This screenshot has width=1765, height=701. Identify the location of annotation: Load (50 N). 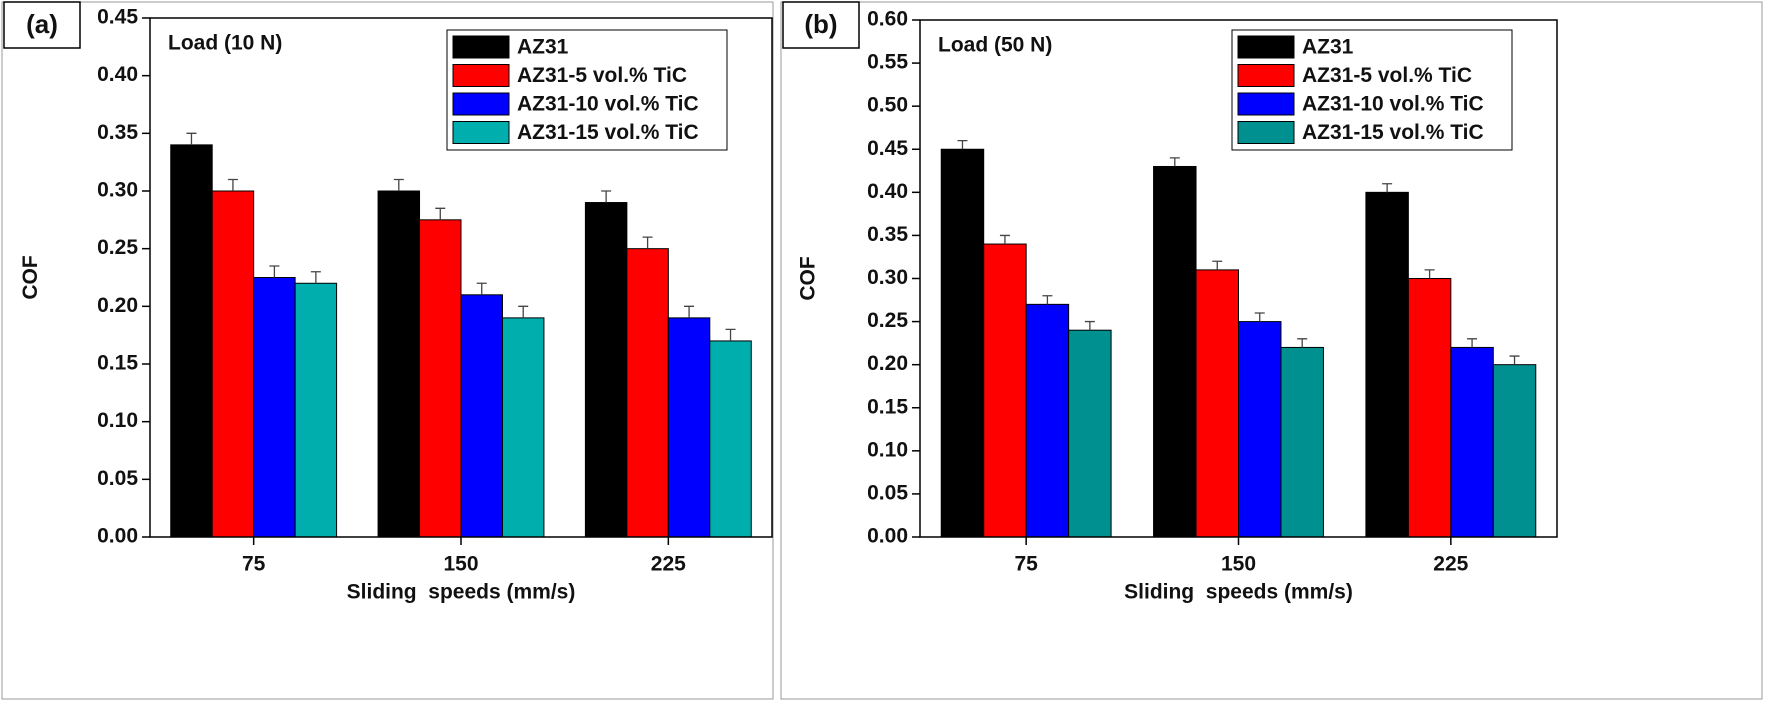
(995, 45).